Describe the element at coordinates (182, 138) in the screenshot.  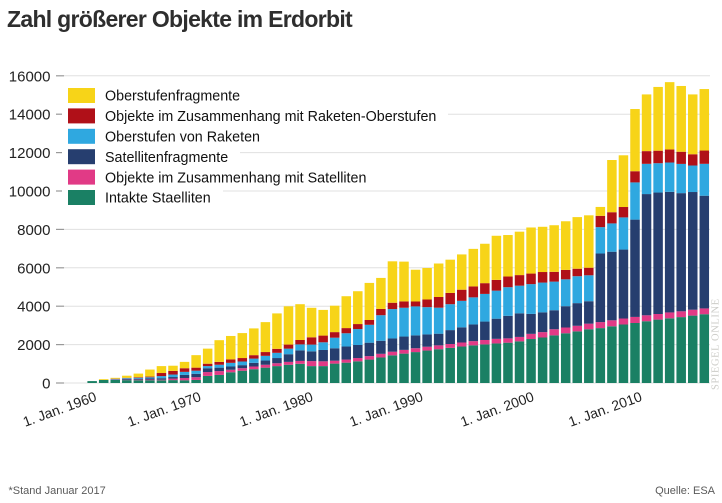
I see `svg-text: Oberstufen von Raketen` at that location.